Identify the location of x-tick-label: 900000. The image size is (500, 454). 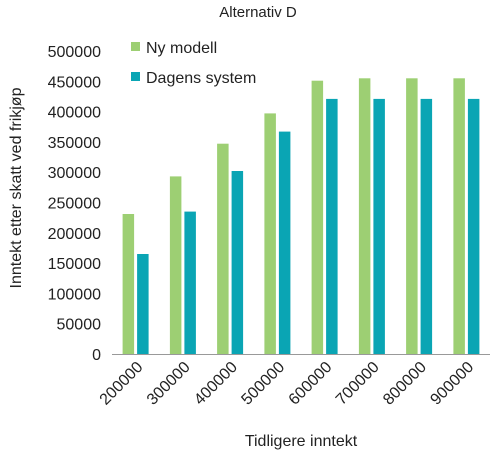
(452, 384).